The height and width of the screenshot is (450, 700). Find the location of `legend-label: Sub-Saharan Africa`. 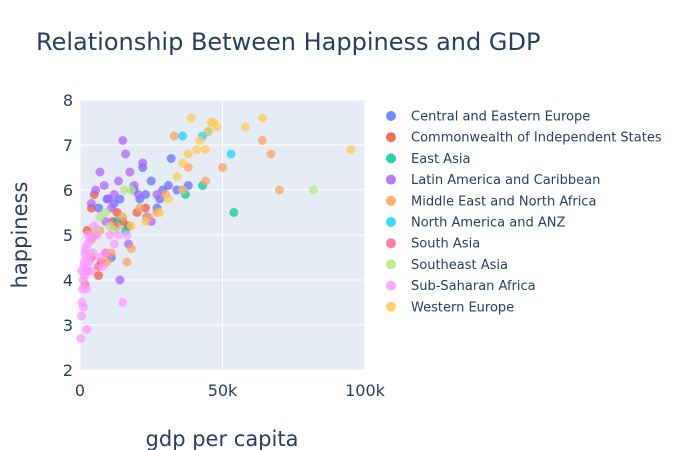

legend-label: Sub-Saharan Africa is located at coordinates (473, 286).